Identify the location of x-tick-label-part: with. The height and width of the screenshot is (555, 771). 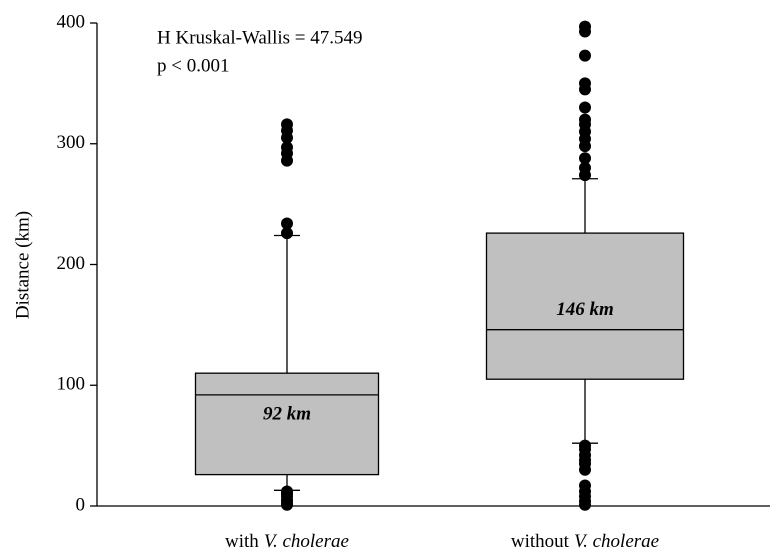
(242, 541).